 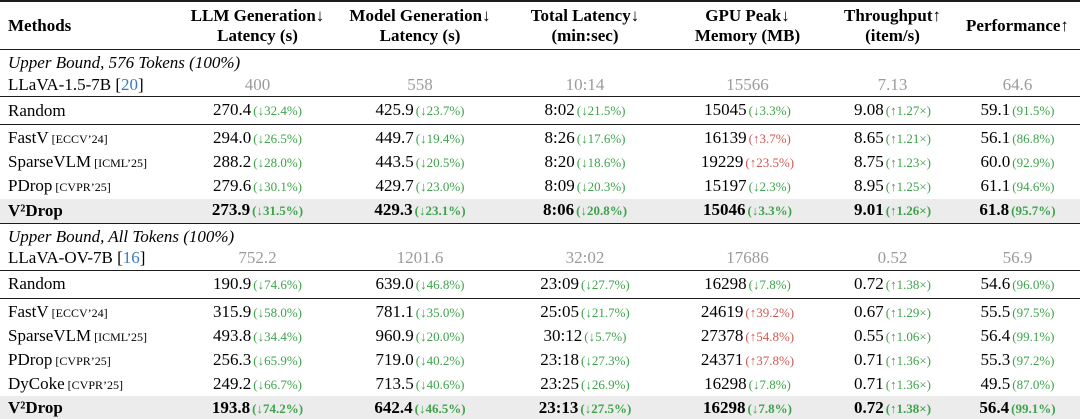 What do you see at coordinates (231, 209) in the screenshot?
I see `metric-value: 273.9` at bounding box center [231, 209].